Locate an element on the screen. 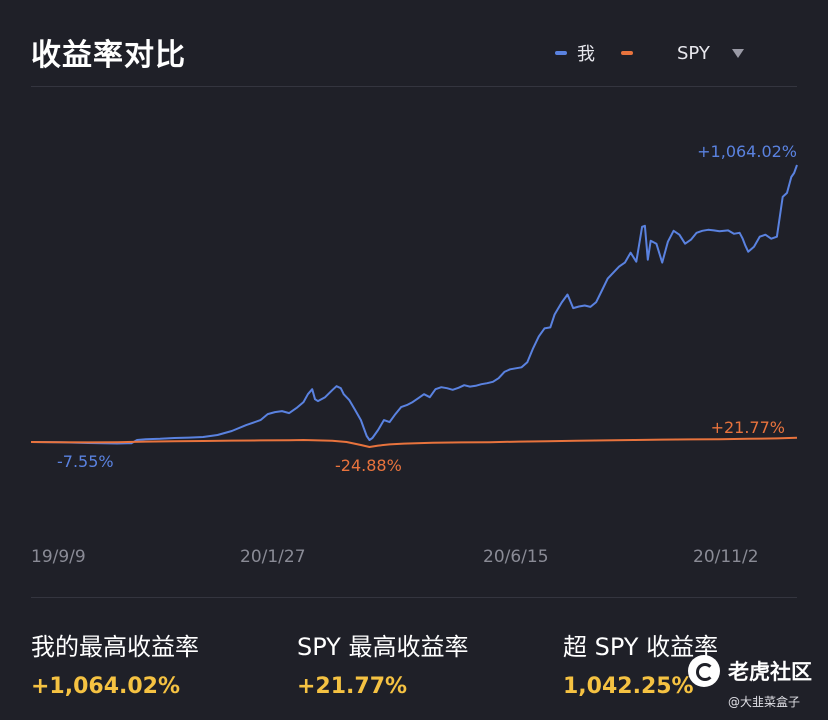  legend-swatch-me is located at coordinates (561, 53).